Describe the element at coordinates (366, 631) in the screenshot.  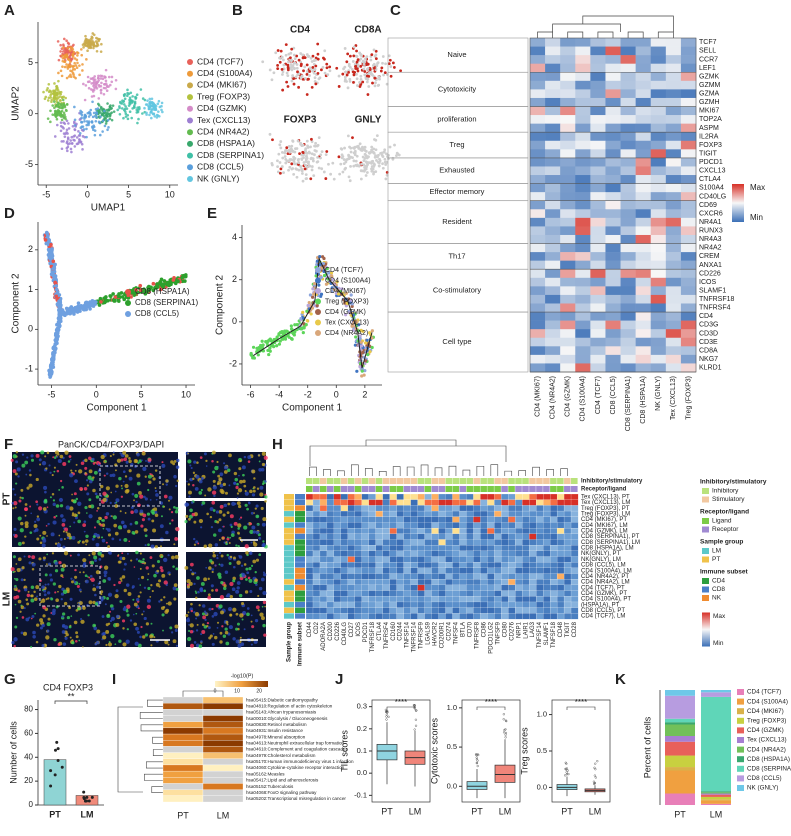
I see `column-label: PDCD1` at that location.